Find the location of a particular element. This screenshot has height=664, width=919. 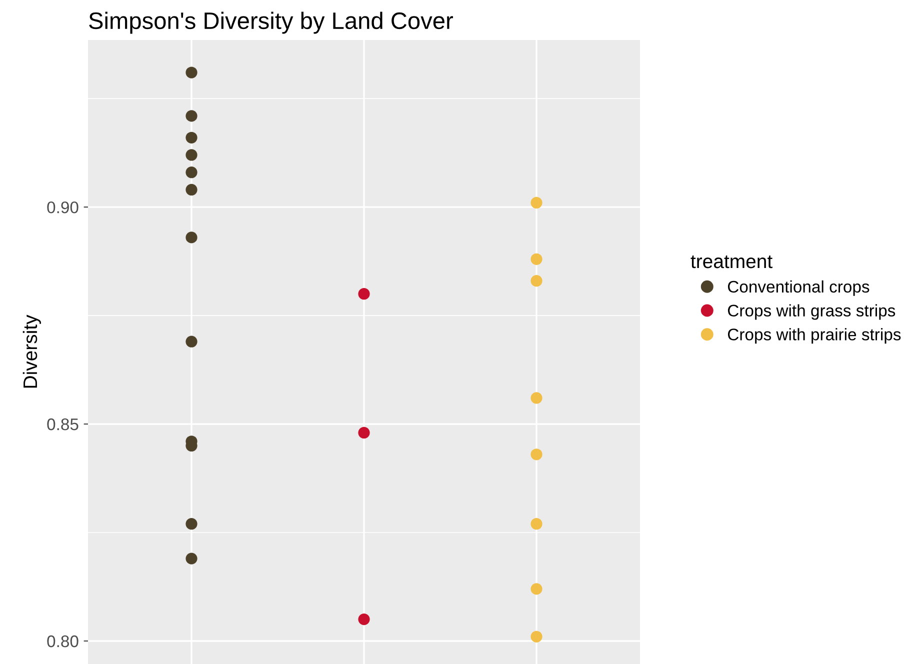

y-axis-title: Diversity is located at coordinates (31, 351).